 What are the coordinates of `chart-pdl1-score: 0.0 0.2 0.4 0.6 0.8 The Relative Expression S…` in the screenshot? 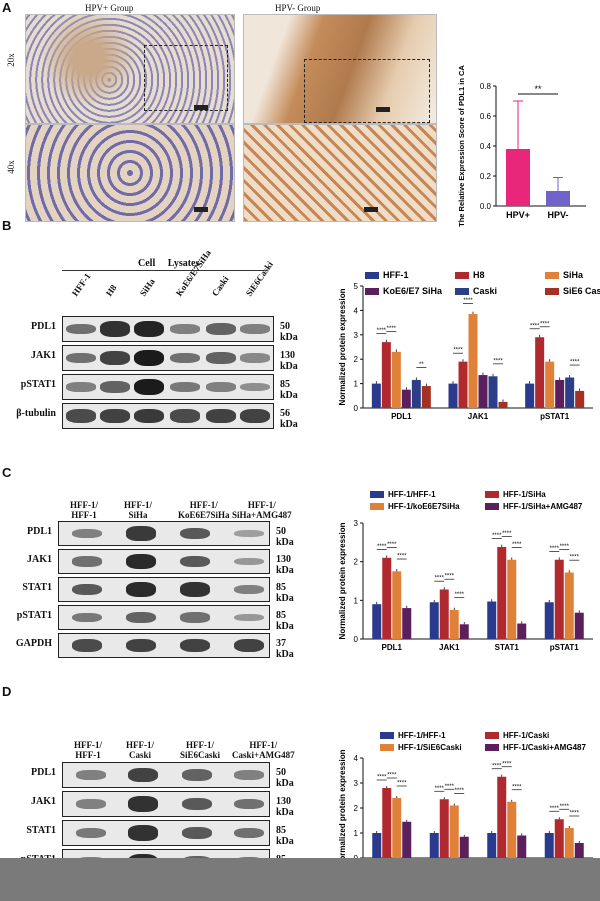 It's located at (521, 146).